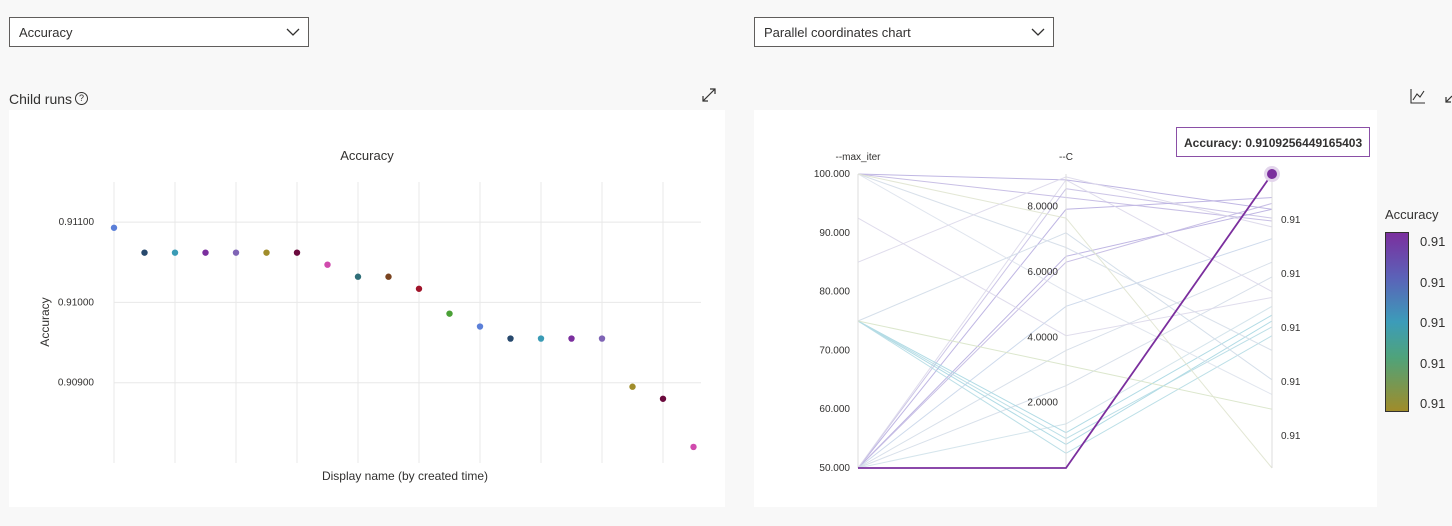 The image size is (1452, 526). I want to click on highlight-point, so click(1272, 174).